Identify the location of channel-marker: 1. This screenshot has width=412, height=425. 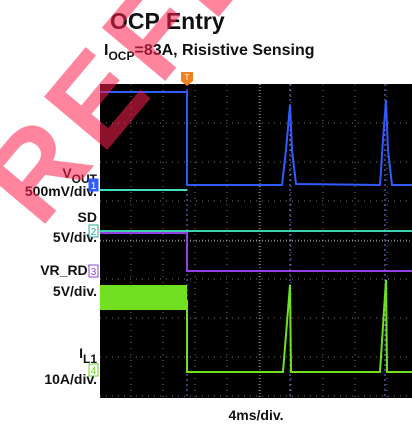
(94, 186).